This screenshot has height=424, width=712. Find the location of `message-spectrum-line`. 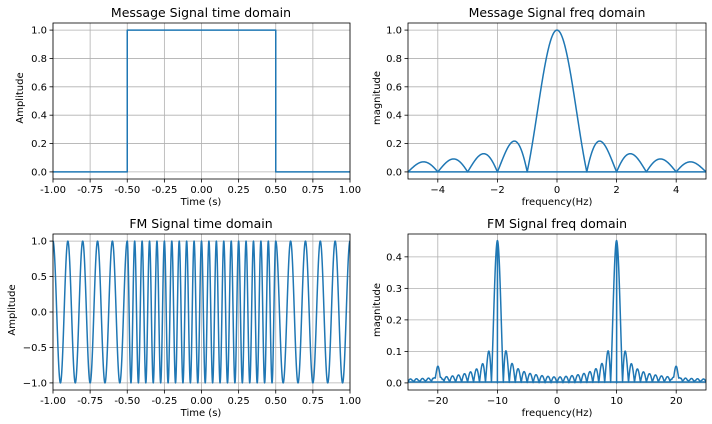

message-spectrum-line is located at coordinates (557, 101).